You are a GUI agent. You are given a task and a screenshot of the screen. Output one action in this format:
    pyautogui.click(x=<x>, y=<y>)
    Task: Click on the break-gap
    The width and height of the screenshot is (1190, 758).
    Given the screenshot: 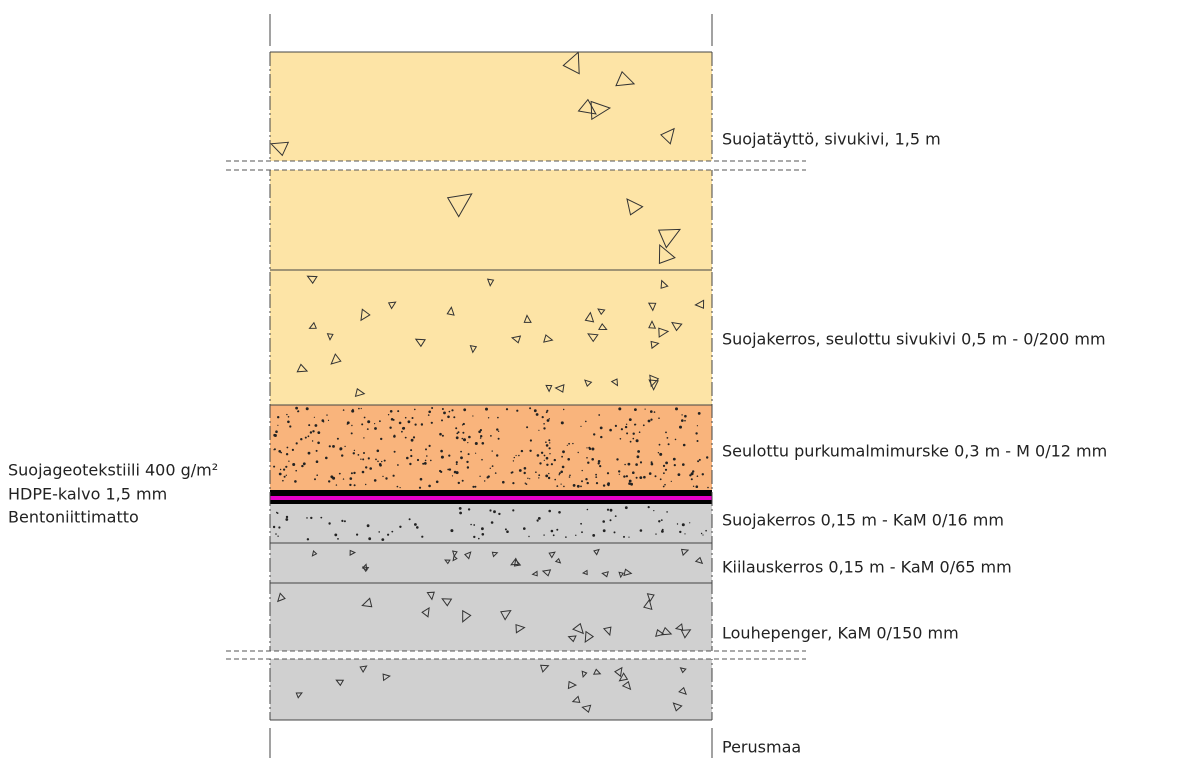 What is the action you would take?
    pyautogui.click(x=516, y=655)
    